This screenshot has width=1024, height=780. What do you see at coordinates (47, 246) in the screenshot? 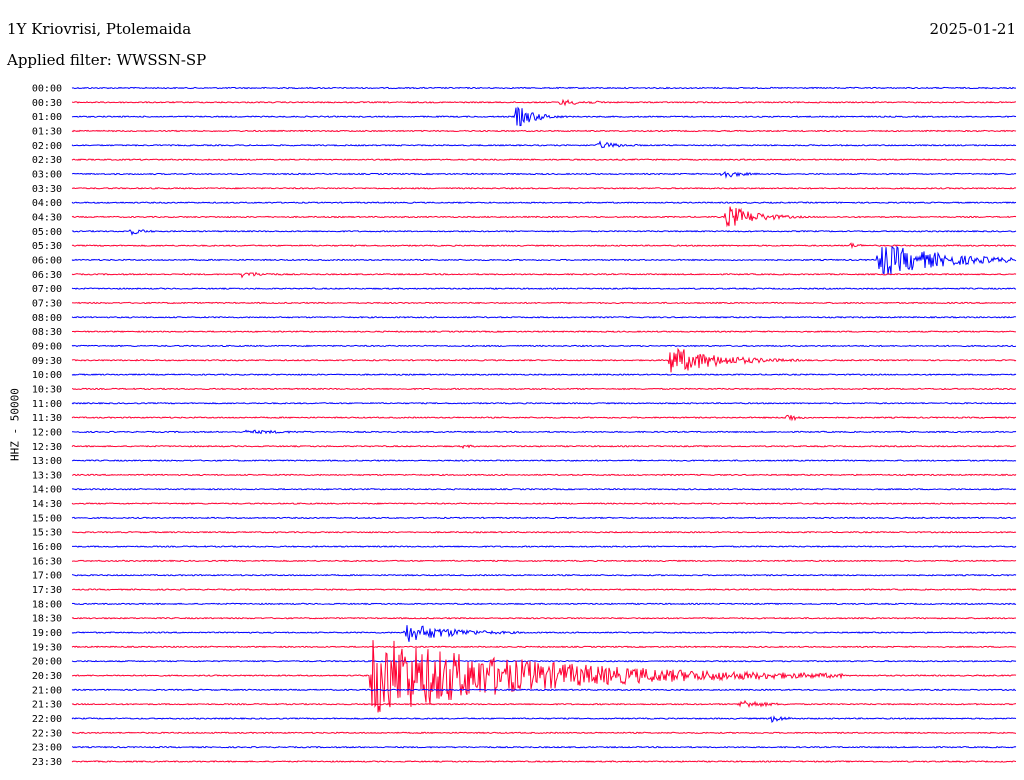
I see `row-time-label: 05:30` at bounding box center [47, 246].